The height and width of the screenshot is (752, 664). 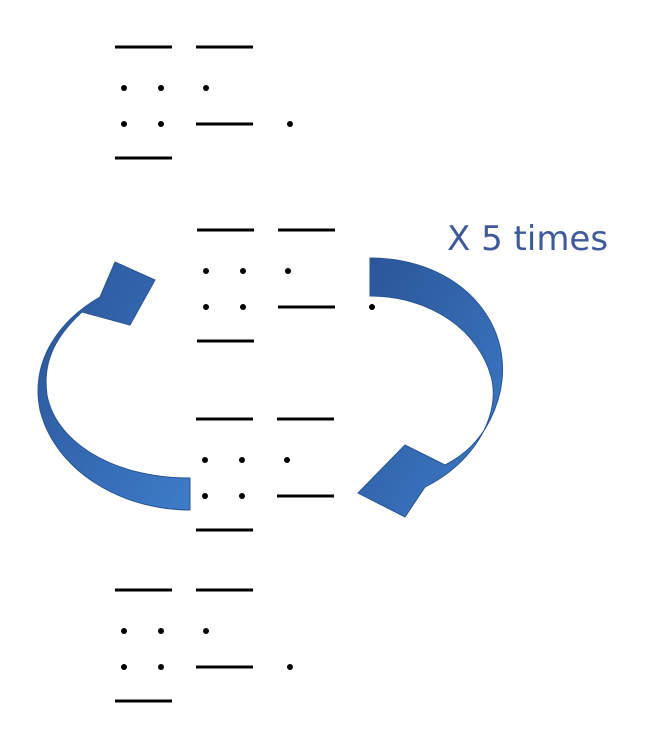 What do you see at coordinates (527, 239) in the screenshot?
I see `annotation: X 5 times` at bounding box center [527, 239].